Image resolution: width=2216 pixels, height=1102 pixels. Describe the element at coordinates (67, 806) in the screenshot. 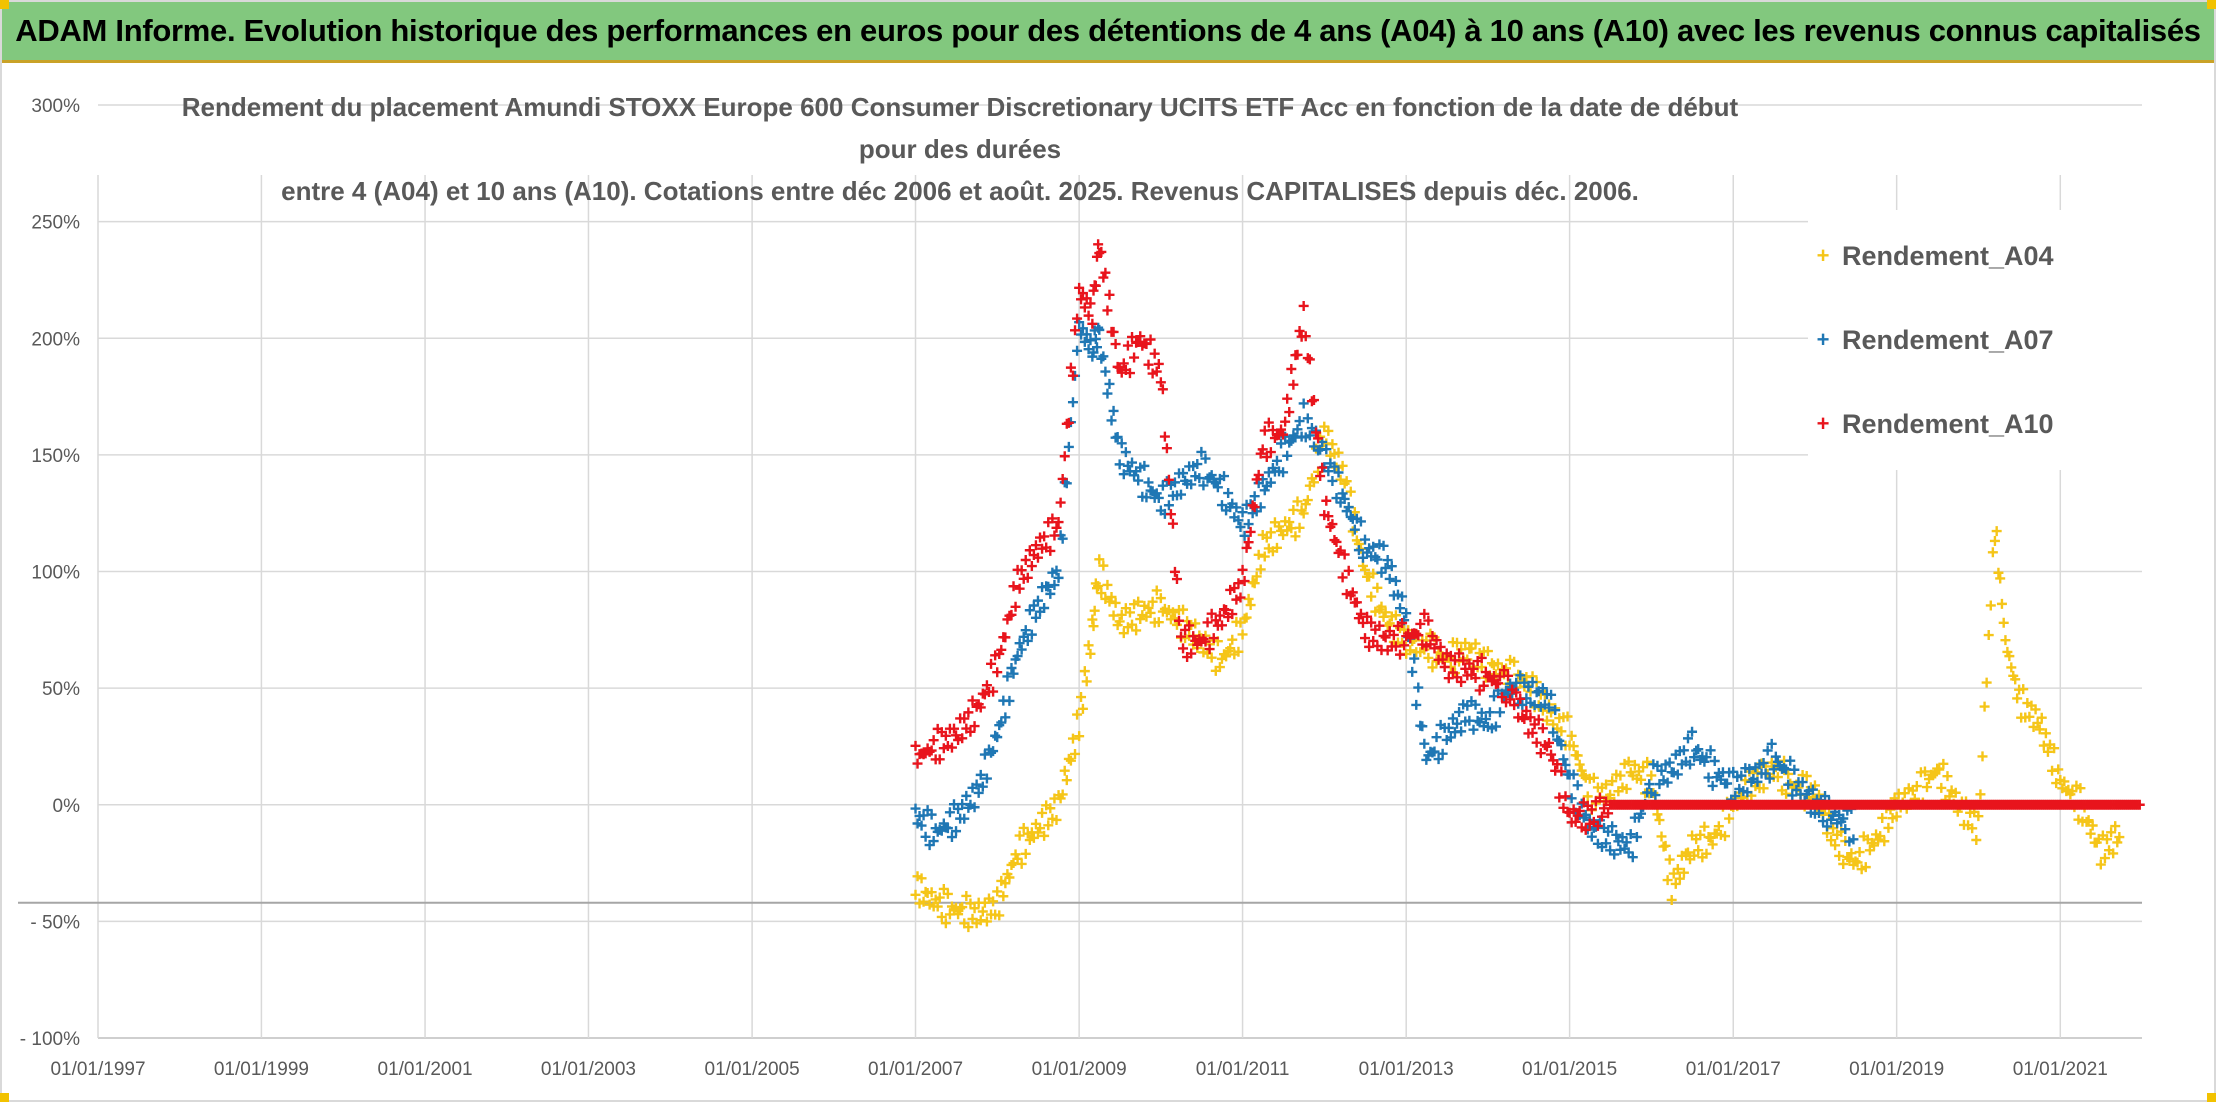

I see `y-tick-label: 0%` at that location.